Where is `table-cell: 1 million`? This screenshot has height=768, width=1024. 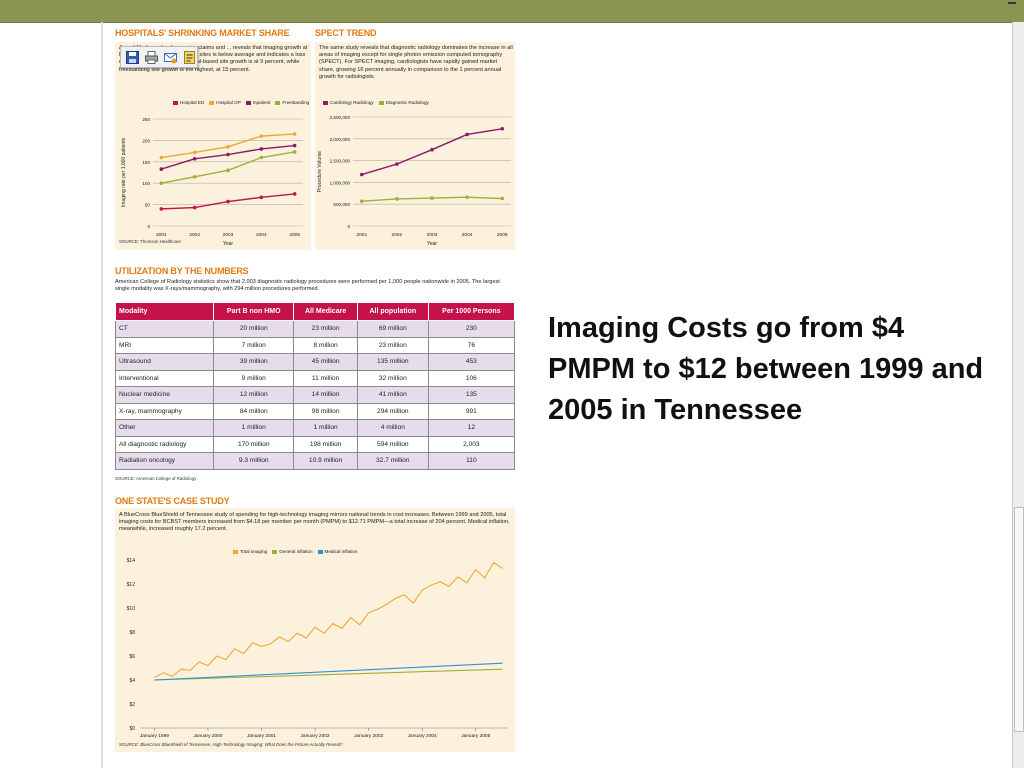
table-cell: 1 million is located at coordinates (254, 428).